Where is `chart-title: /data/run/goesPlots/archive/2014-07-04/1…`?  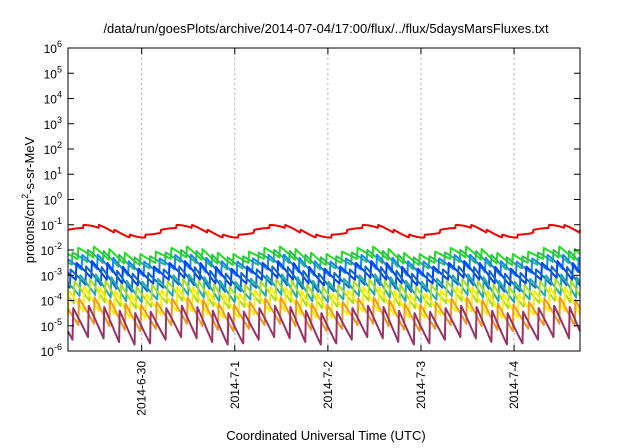 chart-title: /data/run/goesPlots/archive/2014-07-04/1… is located at coordinates (326, 28).